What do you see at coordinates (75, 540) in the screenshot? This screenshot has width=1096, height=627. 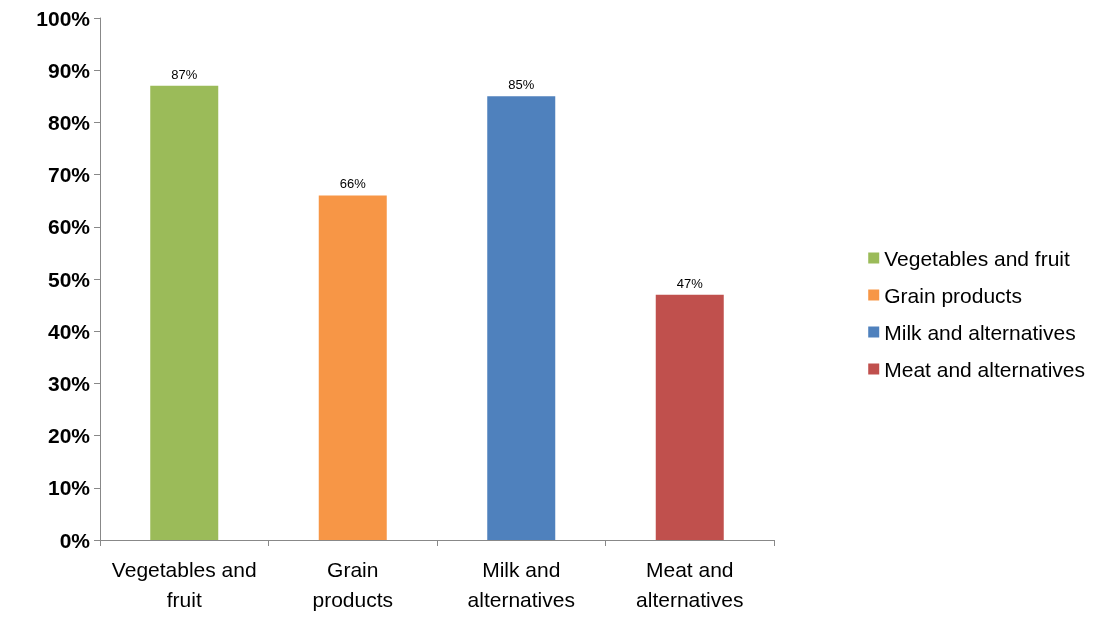 I see `y-tick-label: 0%` at bounding box center [75, 540].